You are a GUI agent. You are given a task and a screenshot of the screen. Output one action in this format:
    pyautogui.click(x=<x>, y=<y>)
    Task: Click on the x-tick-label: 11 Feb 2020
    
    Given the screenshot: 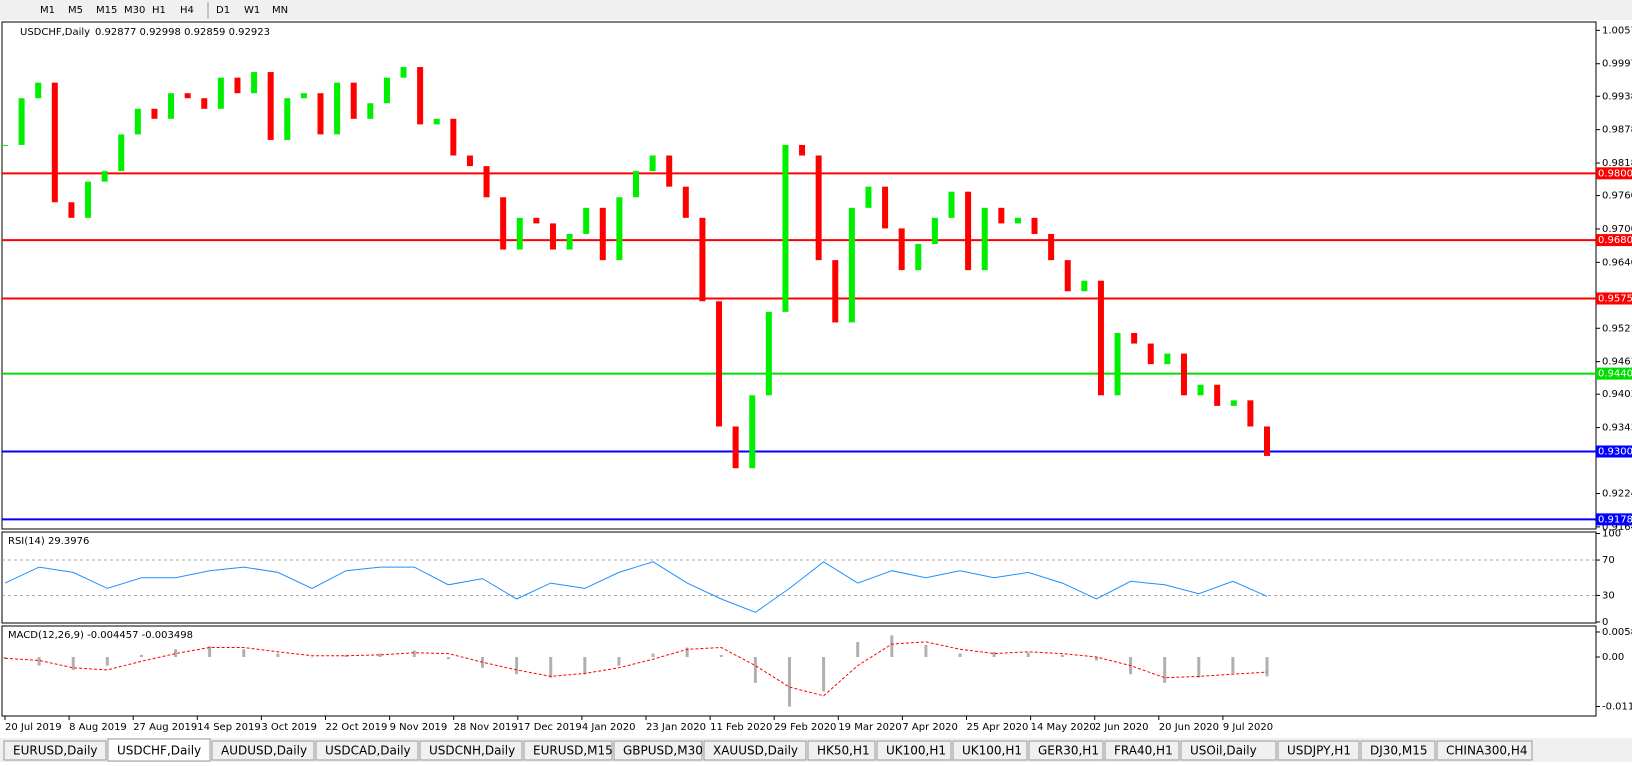 What is the action you would take?
    pyautogui.click(x=741, y=727)
    